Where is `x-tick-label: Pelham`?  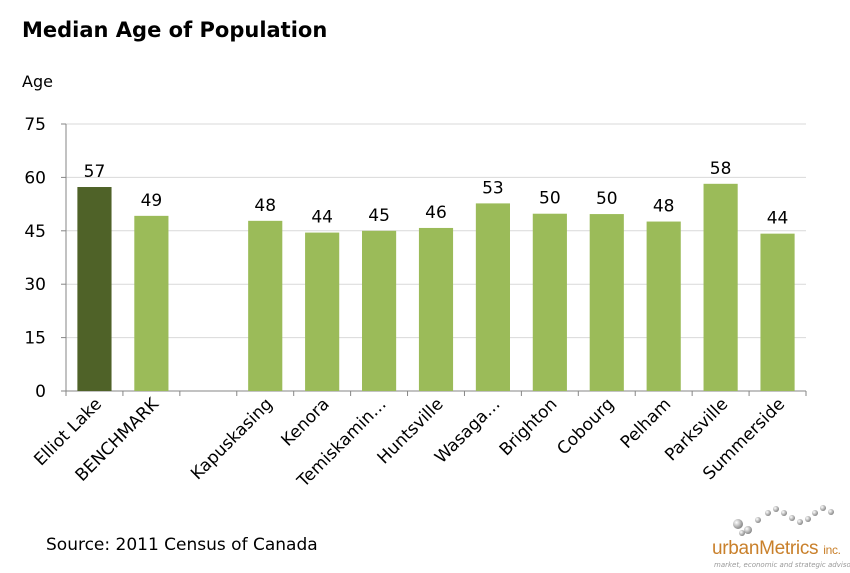
x-tick-label: Pelham is located at coordinates (646, 423).